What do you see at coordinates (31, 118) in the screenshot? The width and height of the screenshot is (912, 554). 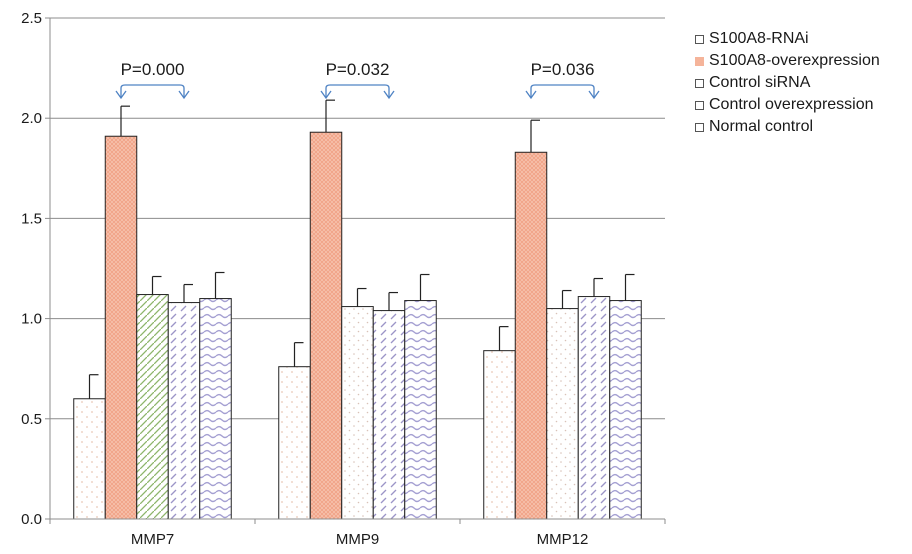 I see `y-tick-label: 2.0` at bounding box center [31, 118].